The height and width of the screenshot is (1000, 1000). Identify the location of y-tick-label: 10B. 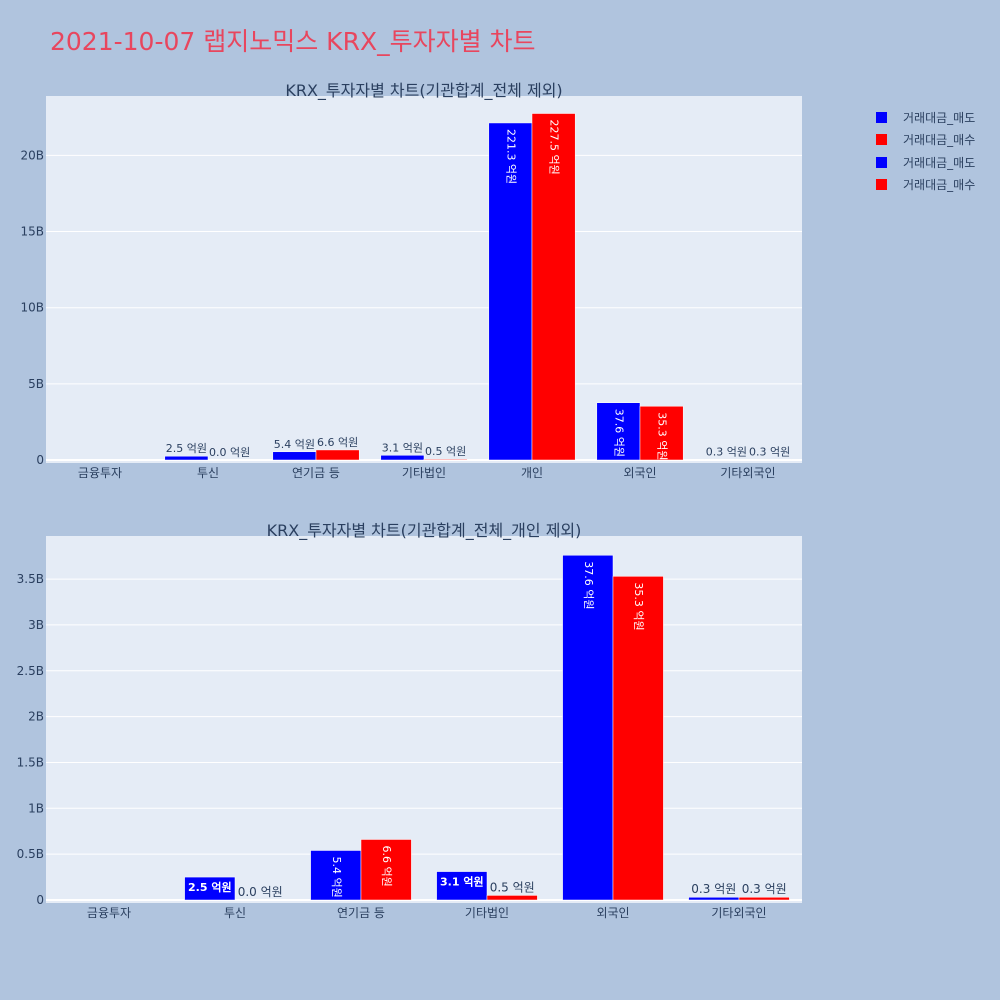
(32, 308).